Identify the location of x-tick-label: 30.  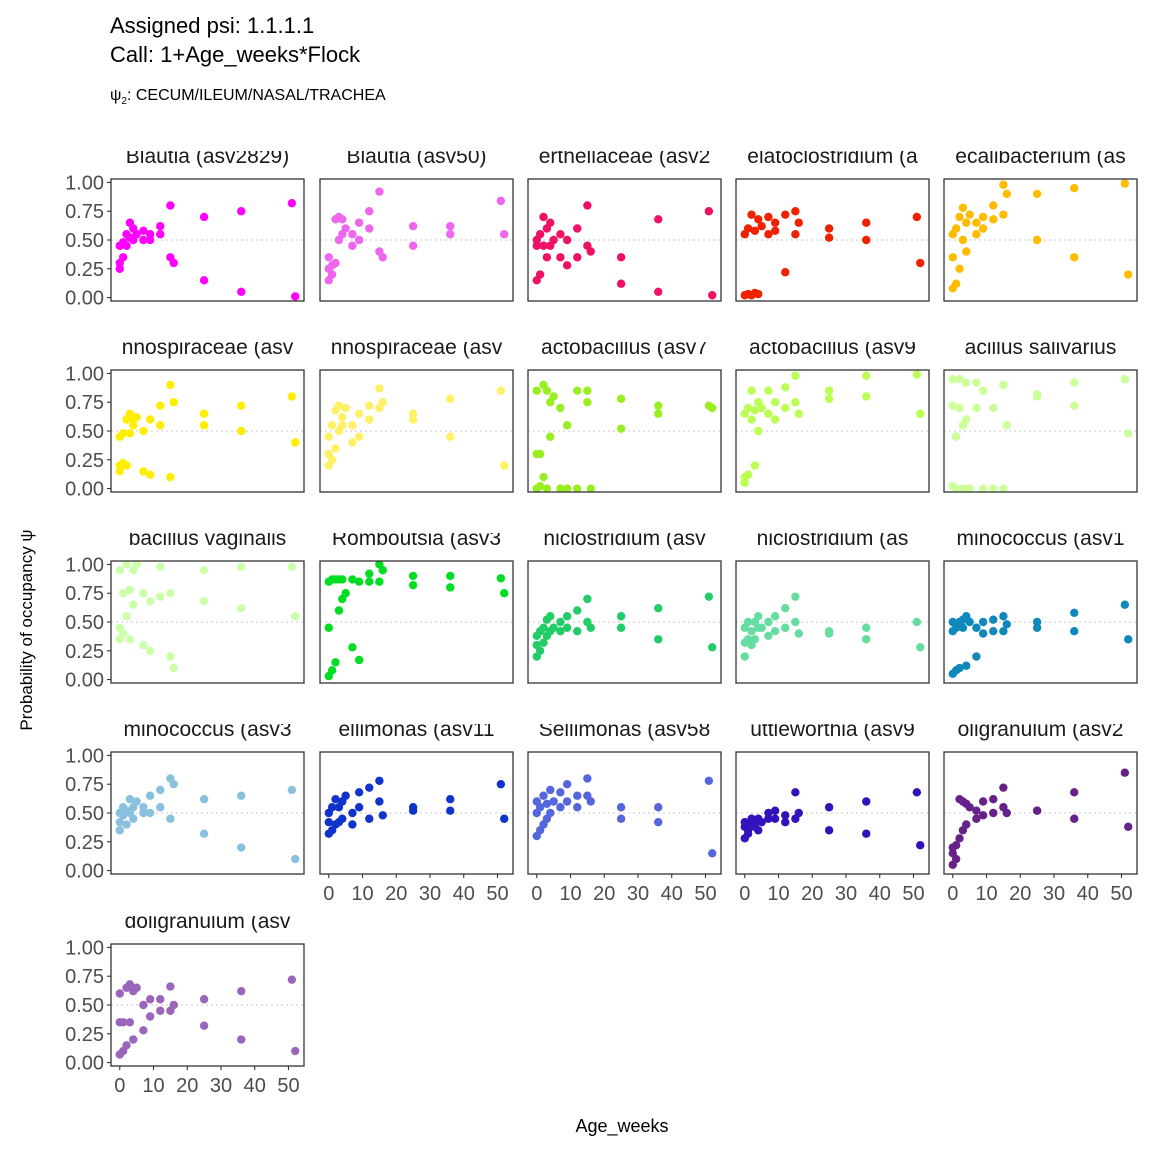
(221, 1086).